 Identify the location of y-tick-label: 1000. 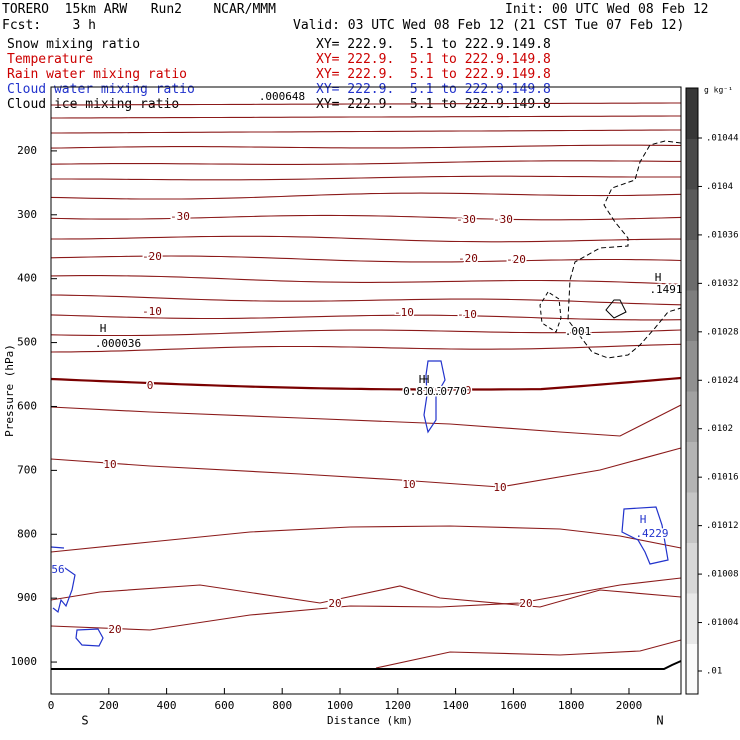
(24, 661).